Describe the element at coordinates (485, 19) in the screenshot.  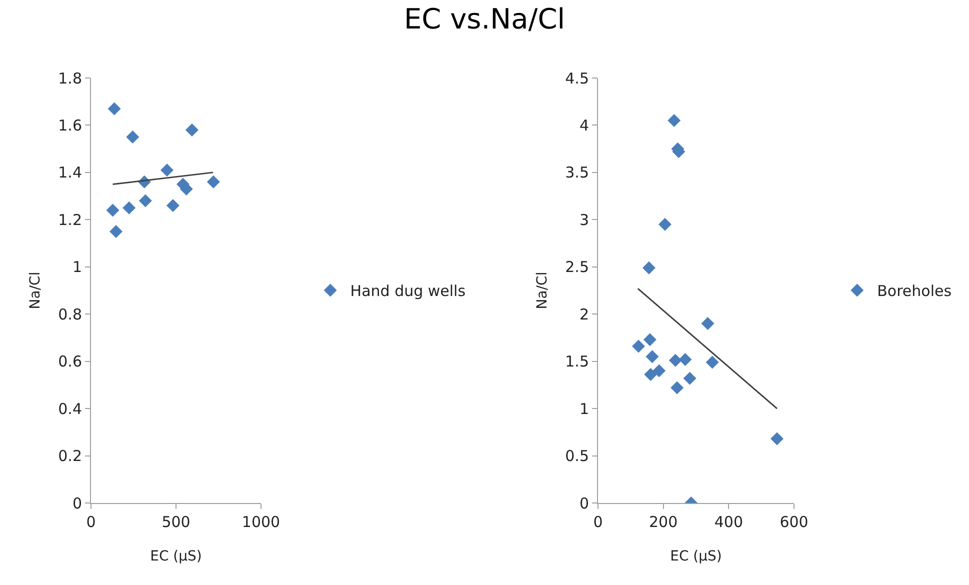
I see `chart-title: EC vs.Na/Cl` at that location.